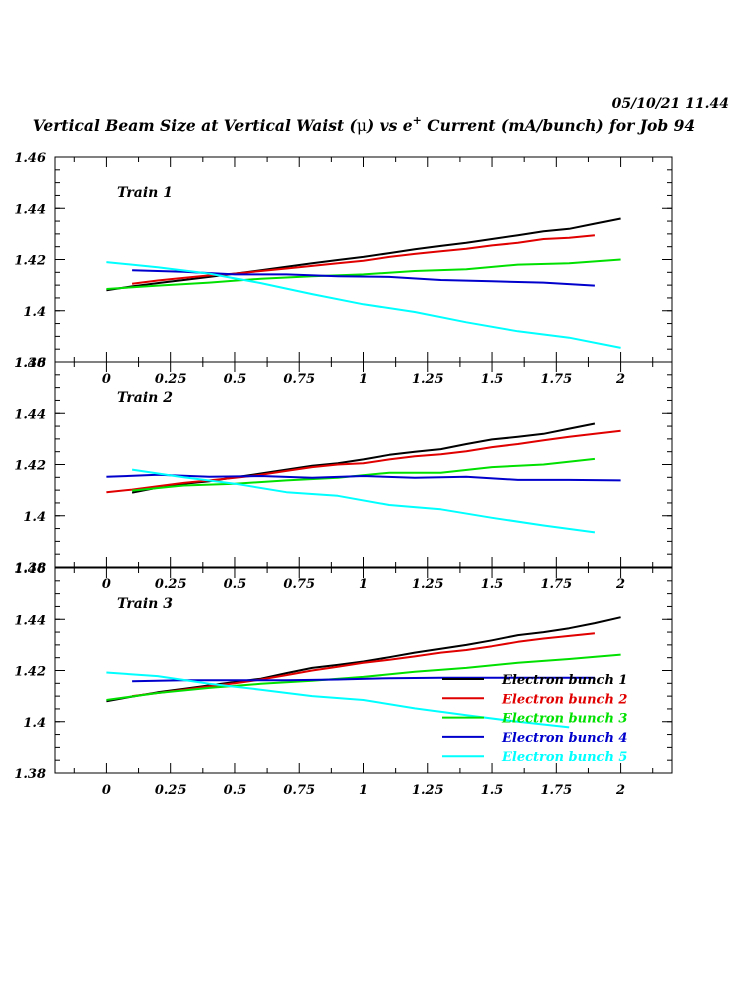  I want to click on panel-label: Train 2, so click(145, 398).